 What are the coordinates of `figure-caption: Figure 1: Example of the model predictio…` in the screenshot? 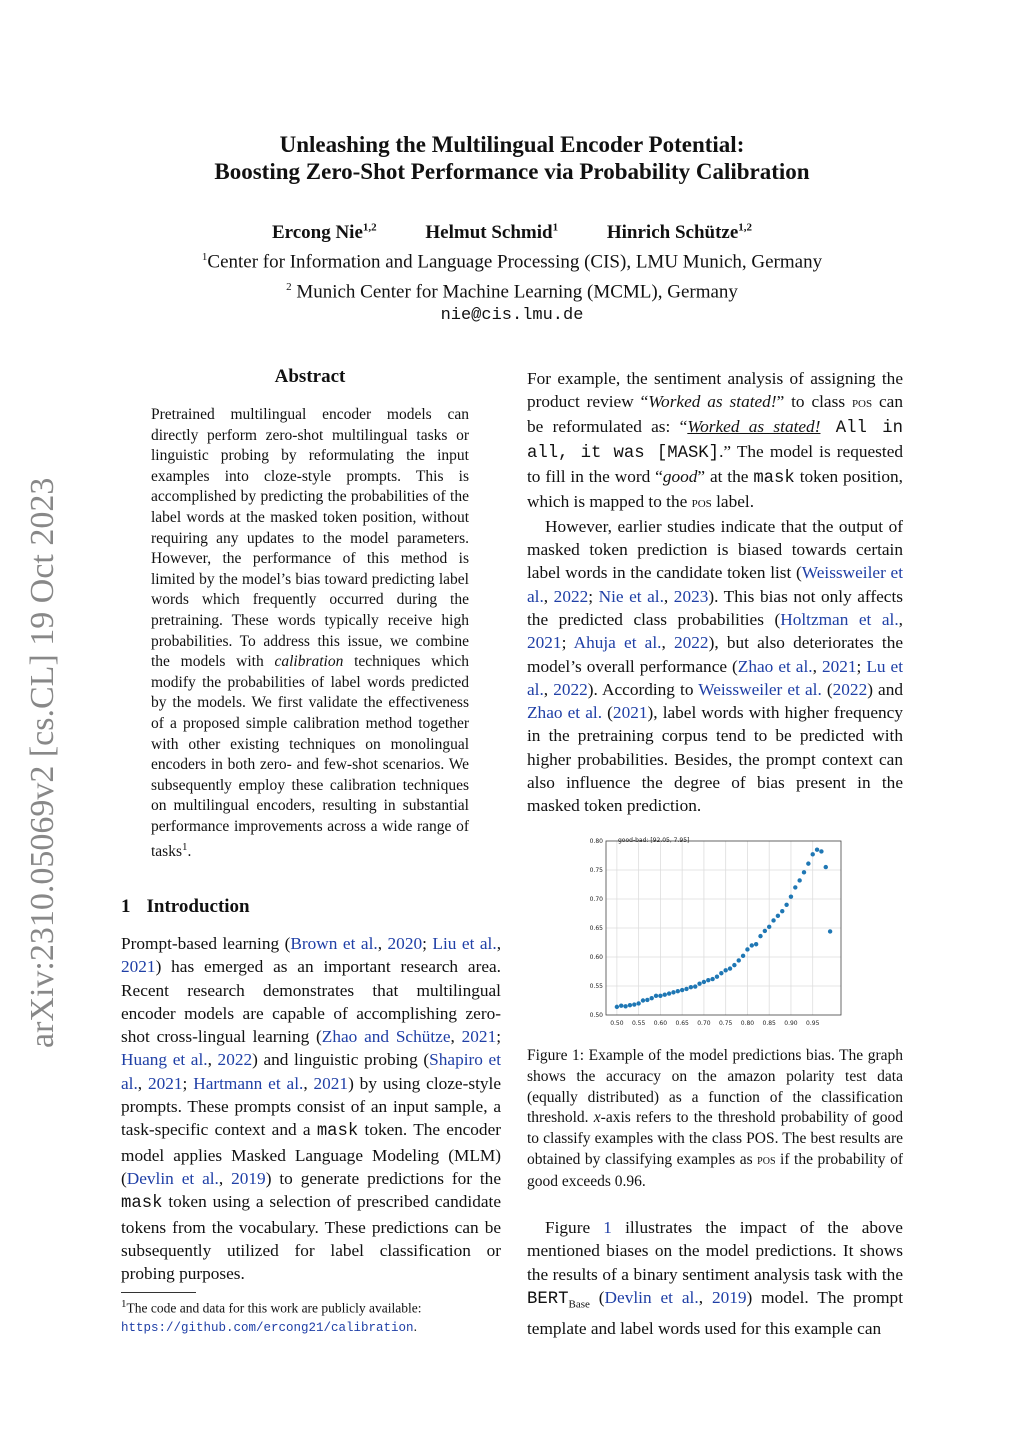 It's located at (715, 1119).